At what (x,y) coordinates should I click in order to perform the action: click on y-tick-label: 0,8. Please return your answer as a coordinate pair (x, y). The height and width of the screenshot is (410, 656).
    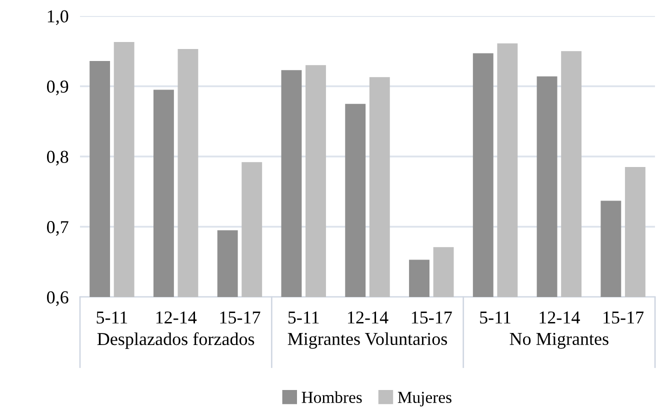
    Looking at the image, I should click on (57, 158).